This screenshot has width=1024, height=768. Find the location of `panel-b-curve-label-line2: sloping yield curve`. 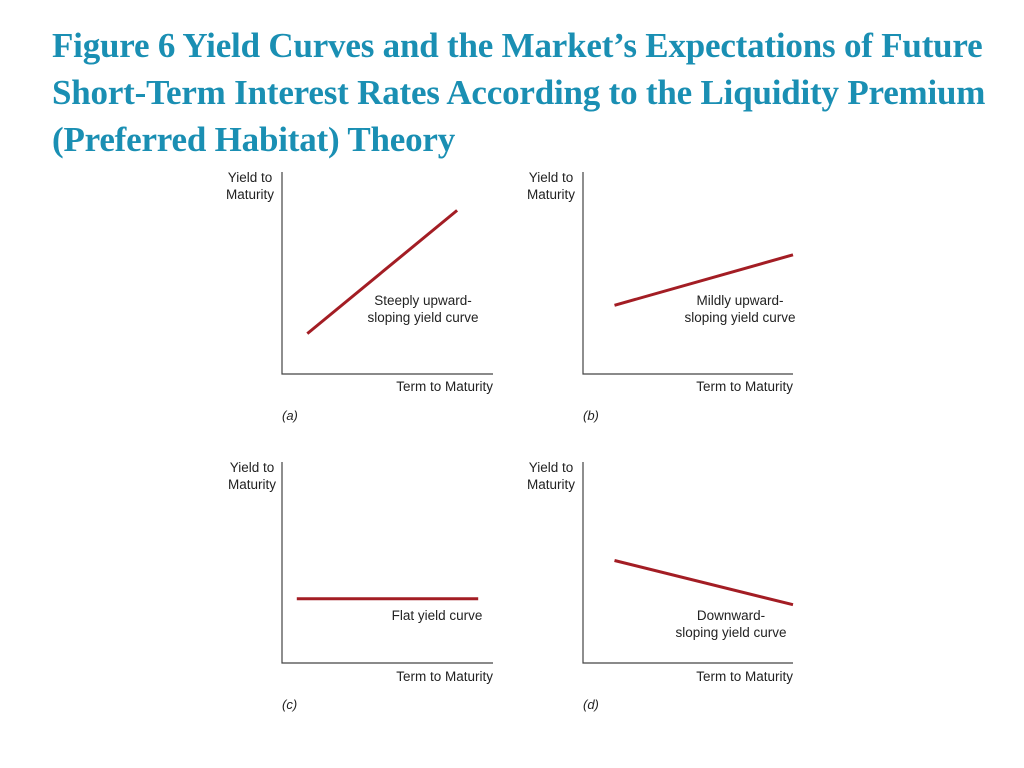

panel-b-curve-label-line2: sloping yield curve is located at coordinates (739, 317).